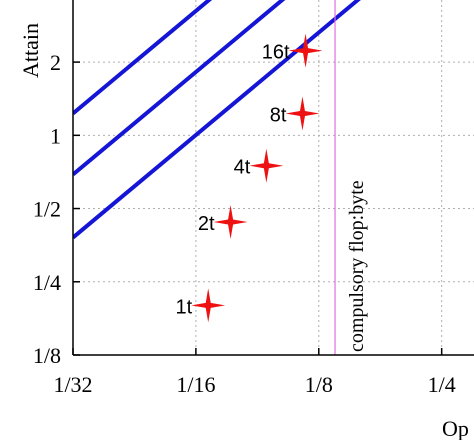 Image resolution: width=474 pixels, height=440 pixels. What do you see at coordinates (47, 355) in the screenshot?
I see `y-tick-label: 1/8` at bounding box center [47, 355].